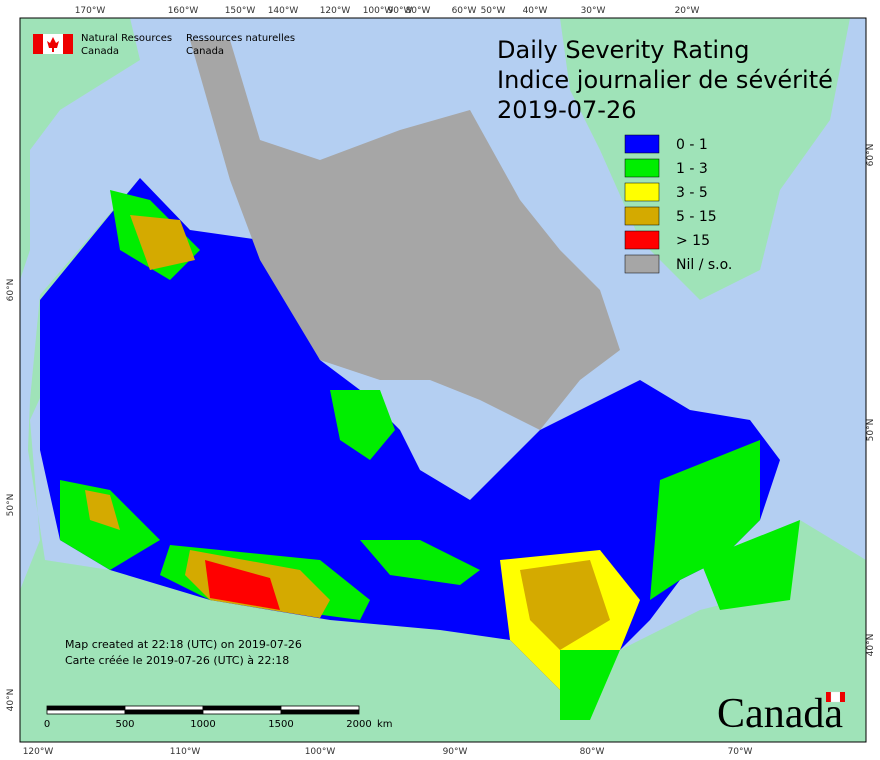 This screenshot has height=760, width=880. What do you see at coordinates (565, 605) in the screenshot?
I see `ontario-orange` at bounding box center [565, 605].